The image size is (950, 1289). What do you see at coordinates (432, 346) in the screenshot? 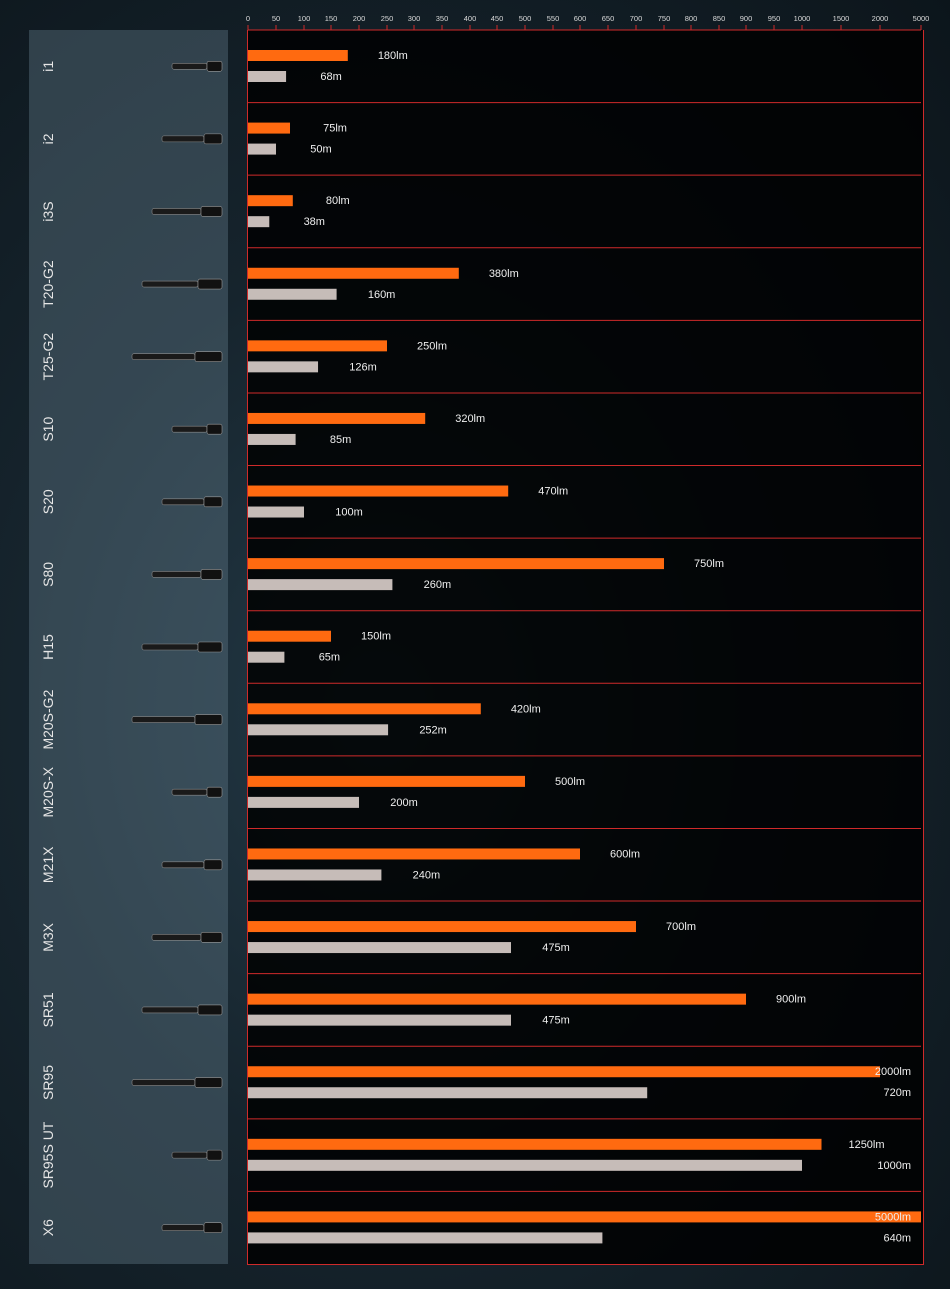
I see `lumen-label: 250lm` at bounding box center [432, 346].